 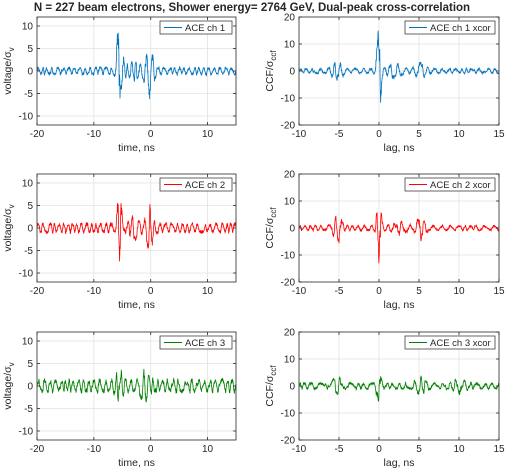 What do you see at coordinates (205, 343) in the screenshot?
I see `legend-label: ACE ch 3` at bounding box center [205, 343].